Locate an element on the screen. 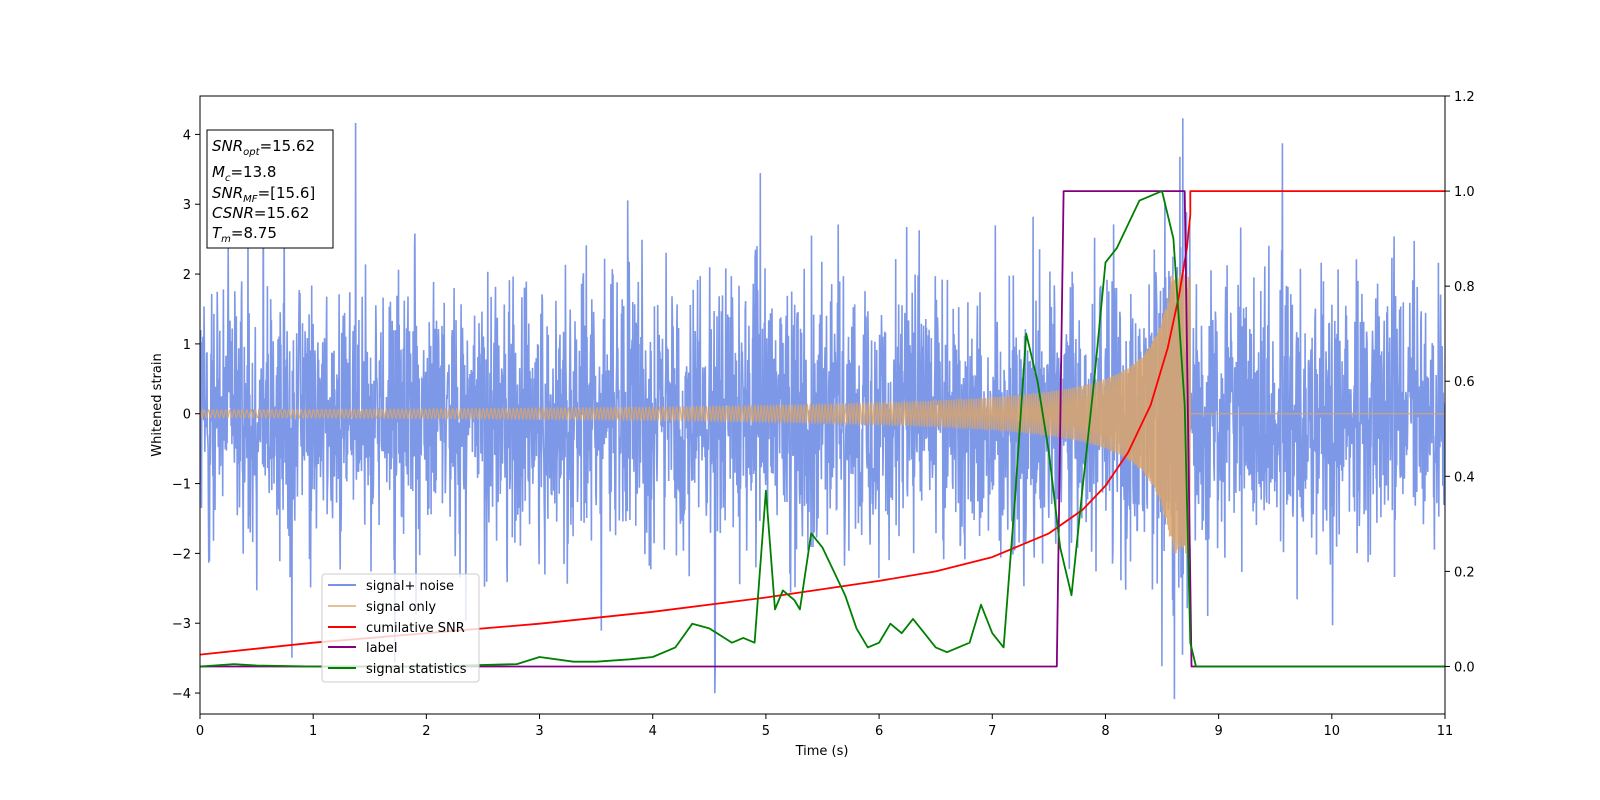 Image resolution: width=1600 pixels, height=800 pixels. legend-entry-signal-only: signal only is located at coordinates (382, 607).